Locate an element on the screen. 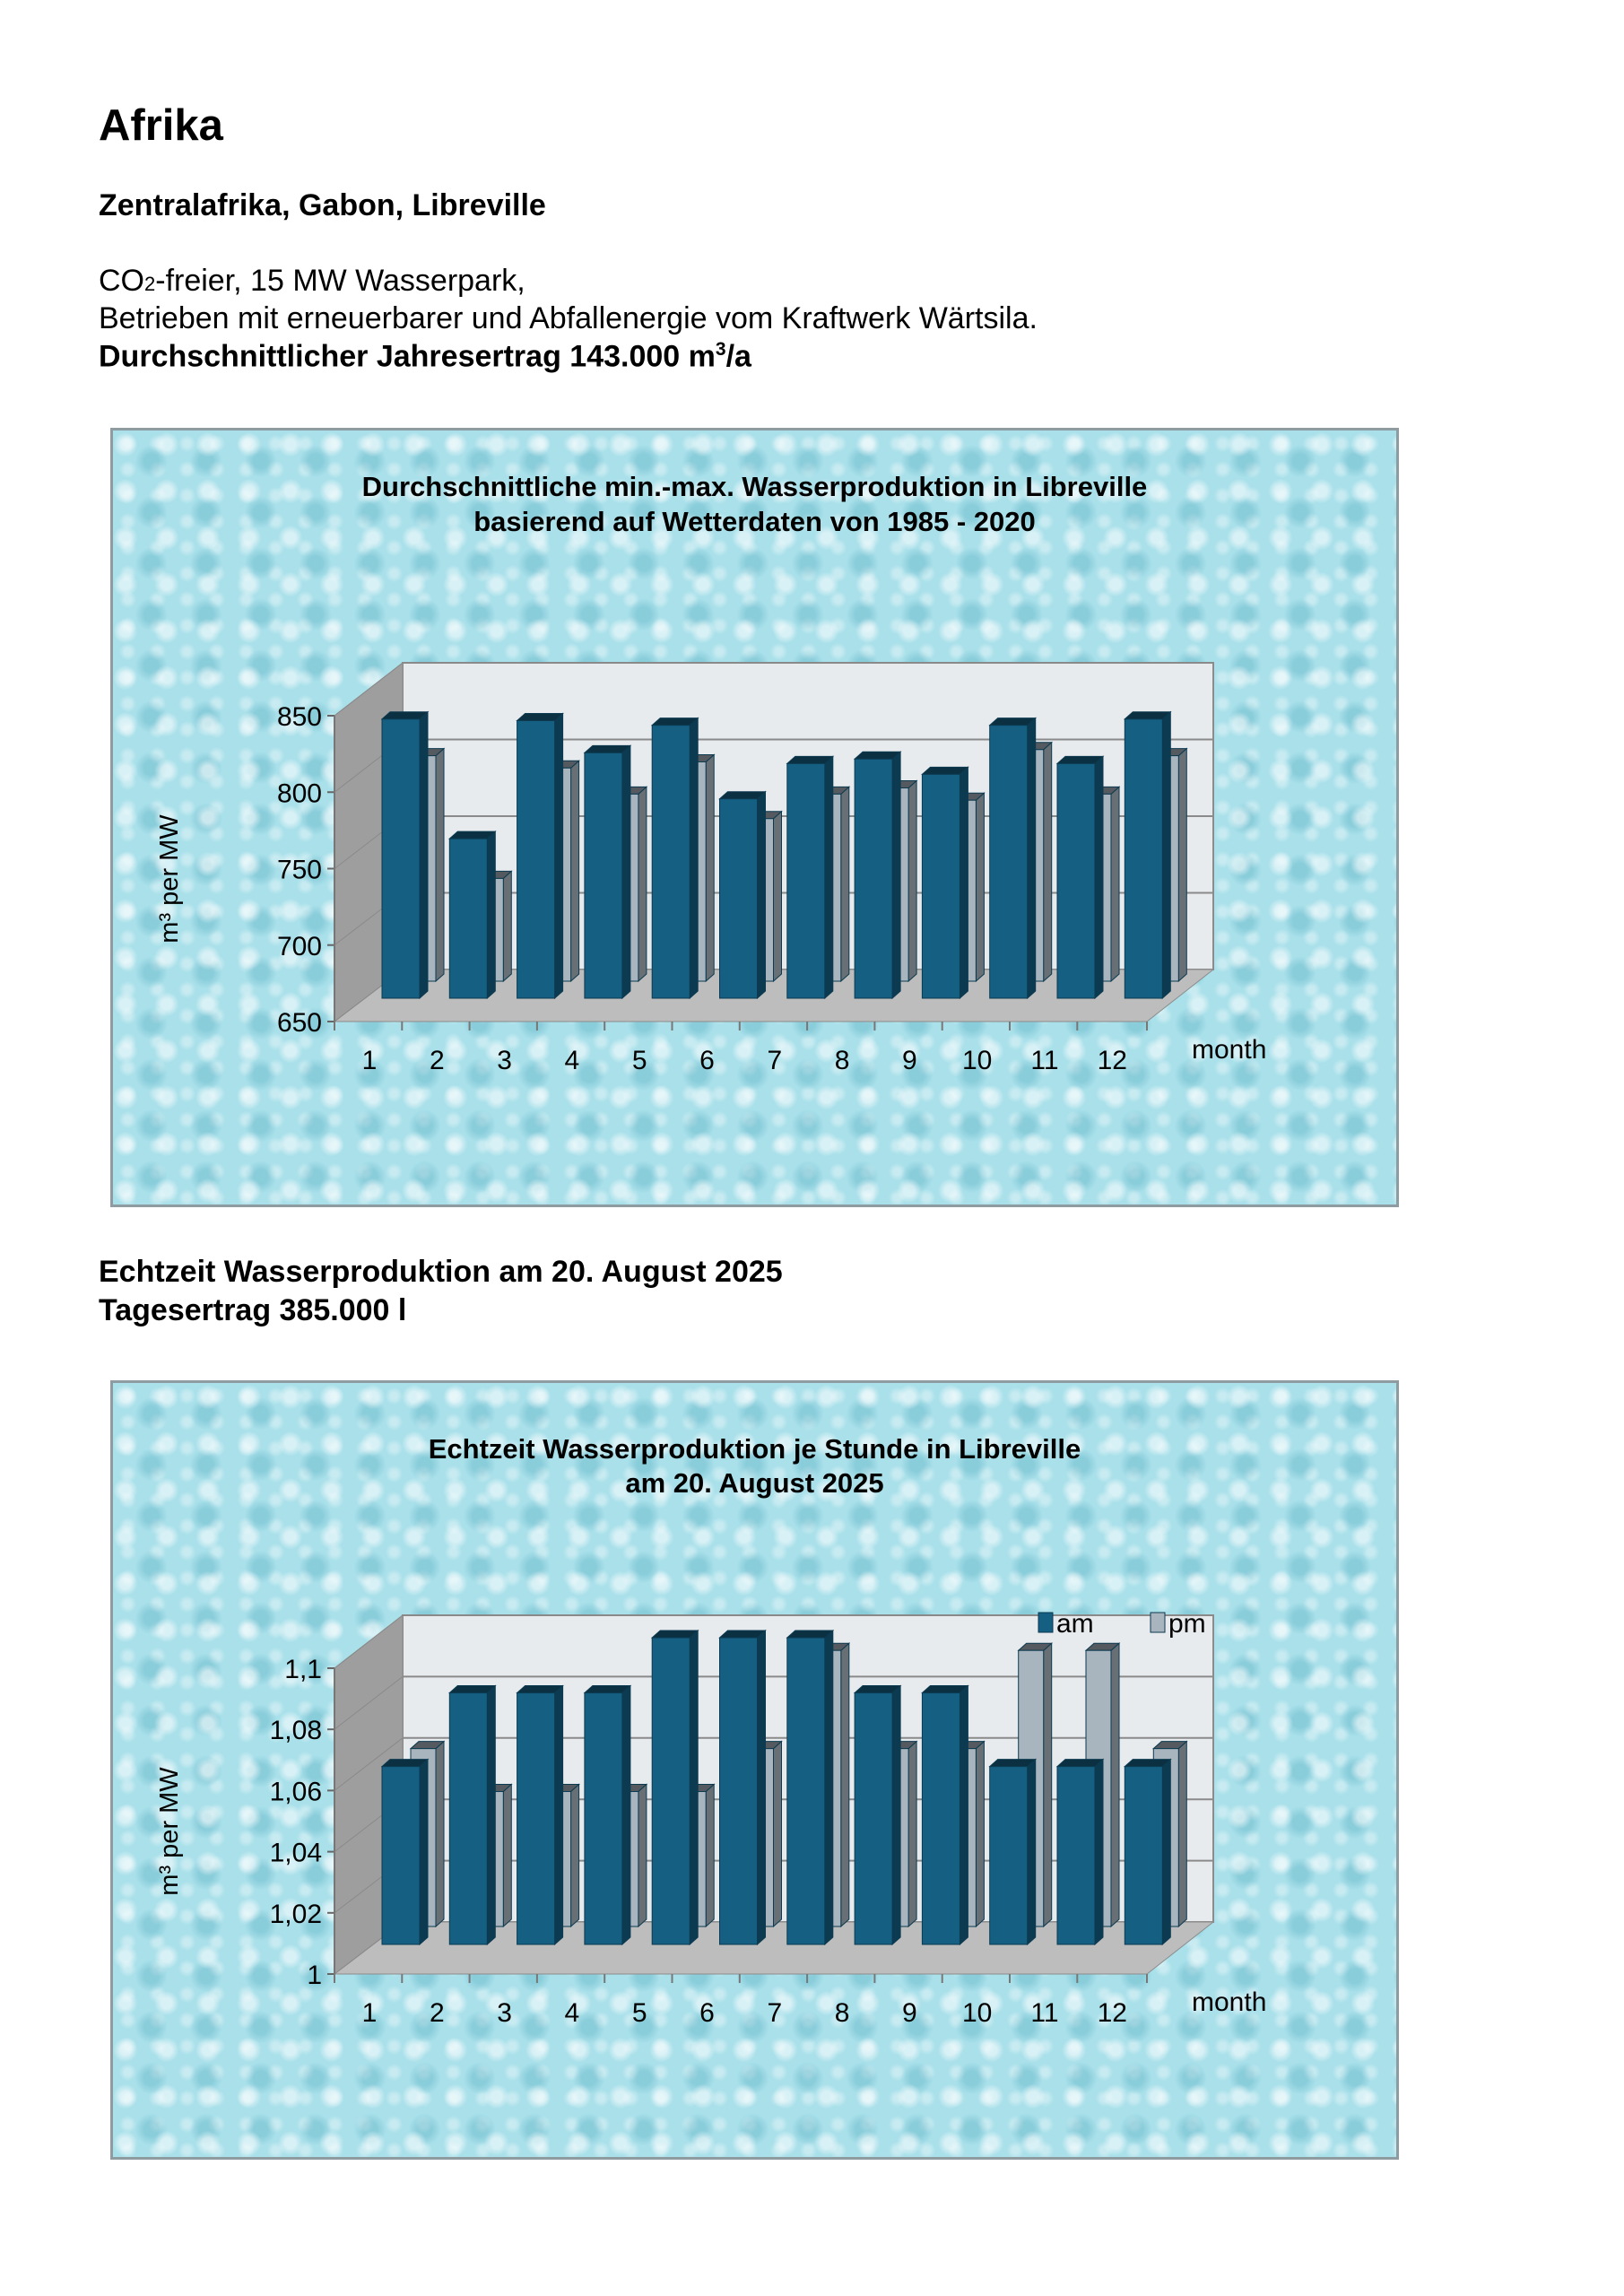  x-tick-label: 5 is located at coordinates (639, 1060).